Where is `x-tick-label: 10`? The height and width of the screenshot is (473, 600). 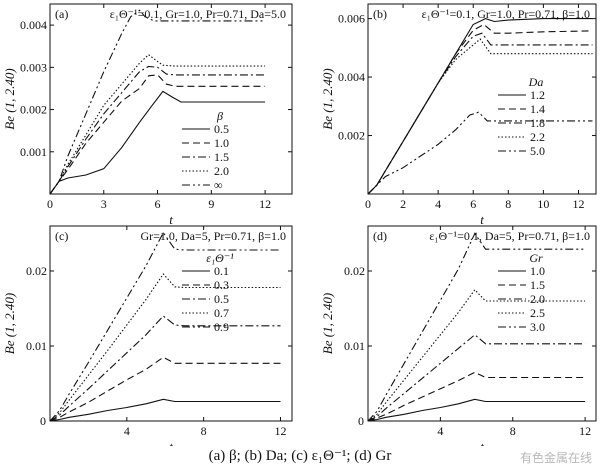
x-tick-label: 10 is located at coordinates (543, 204).